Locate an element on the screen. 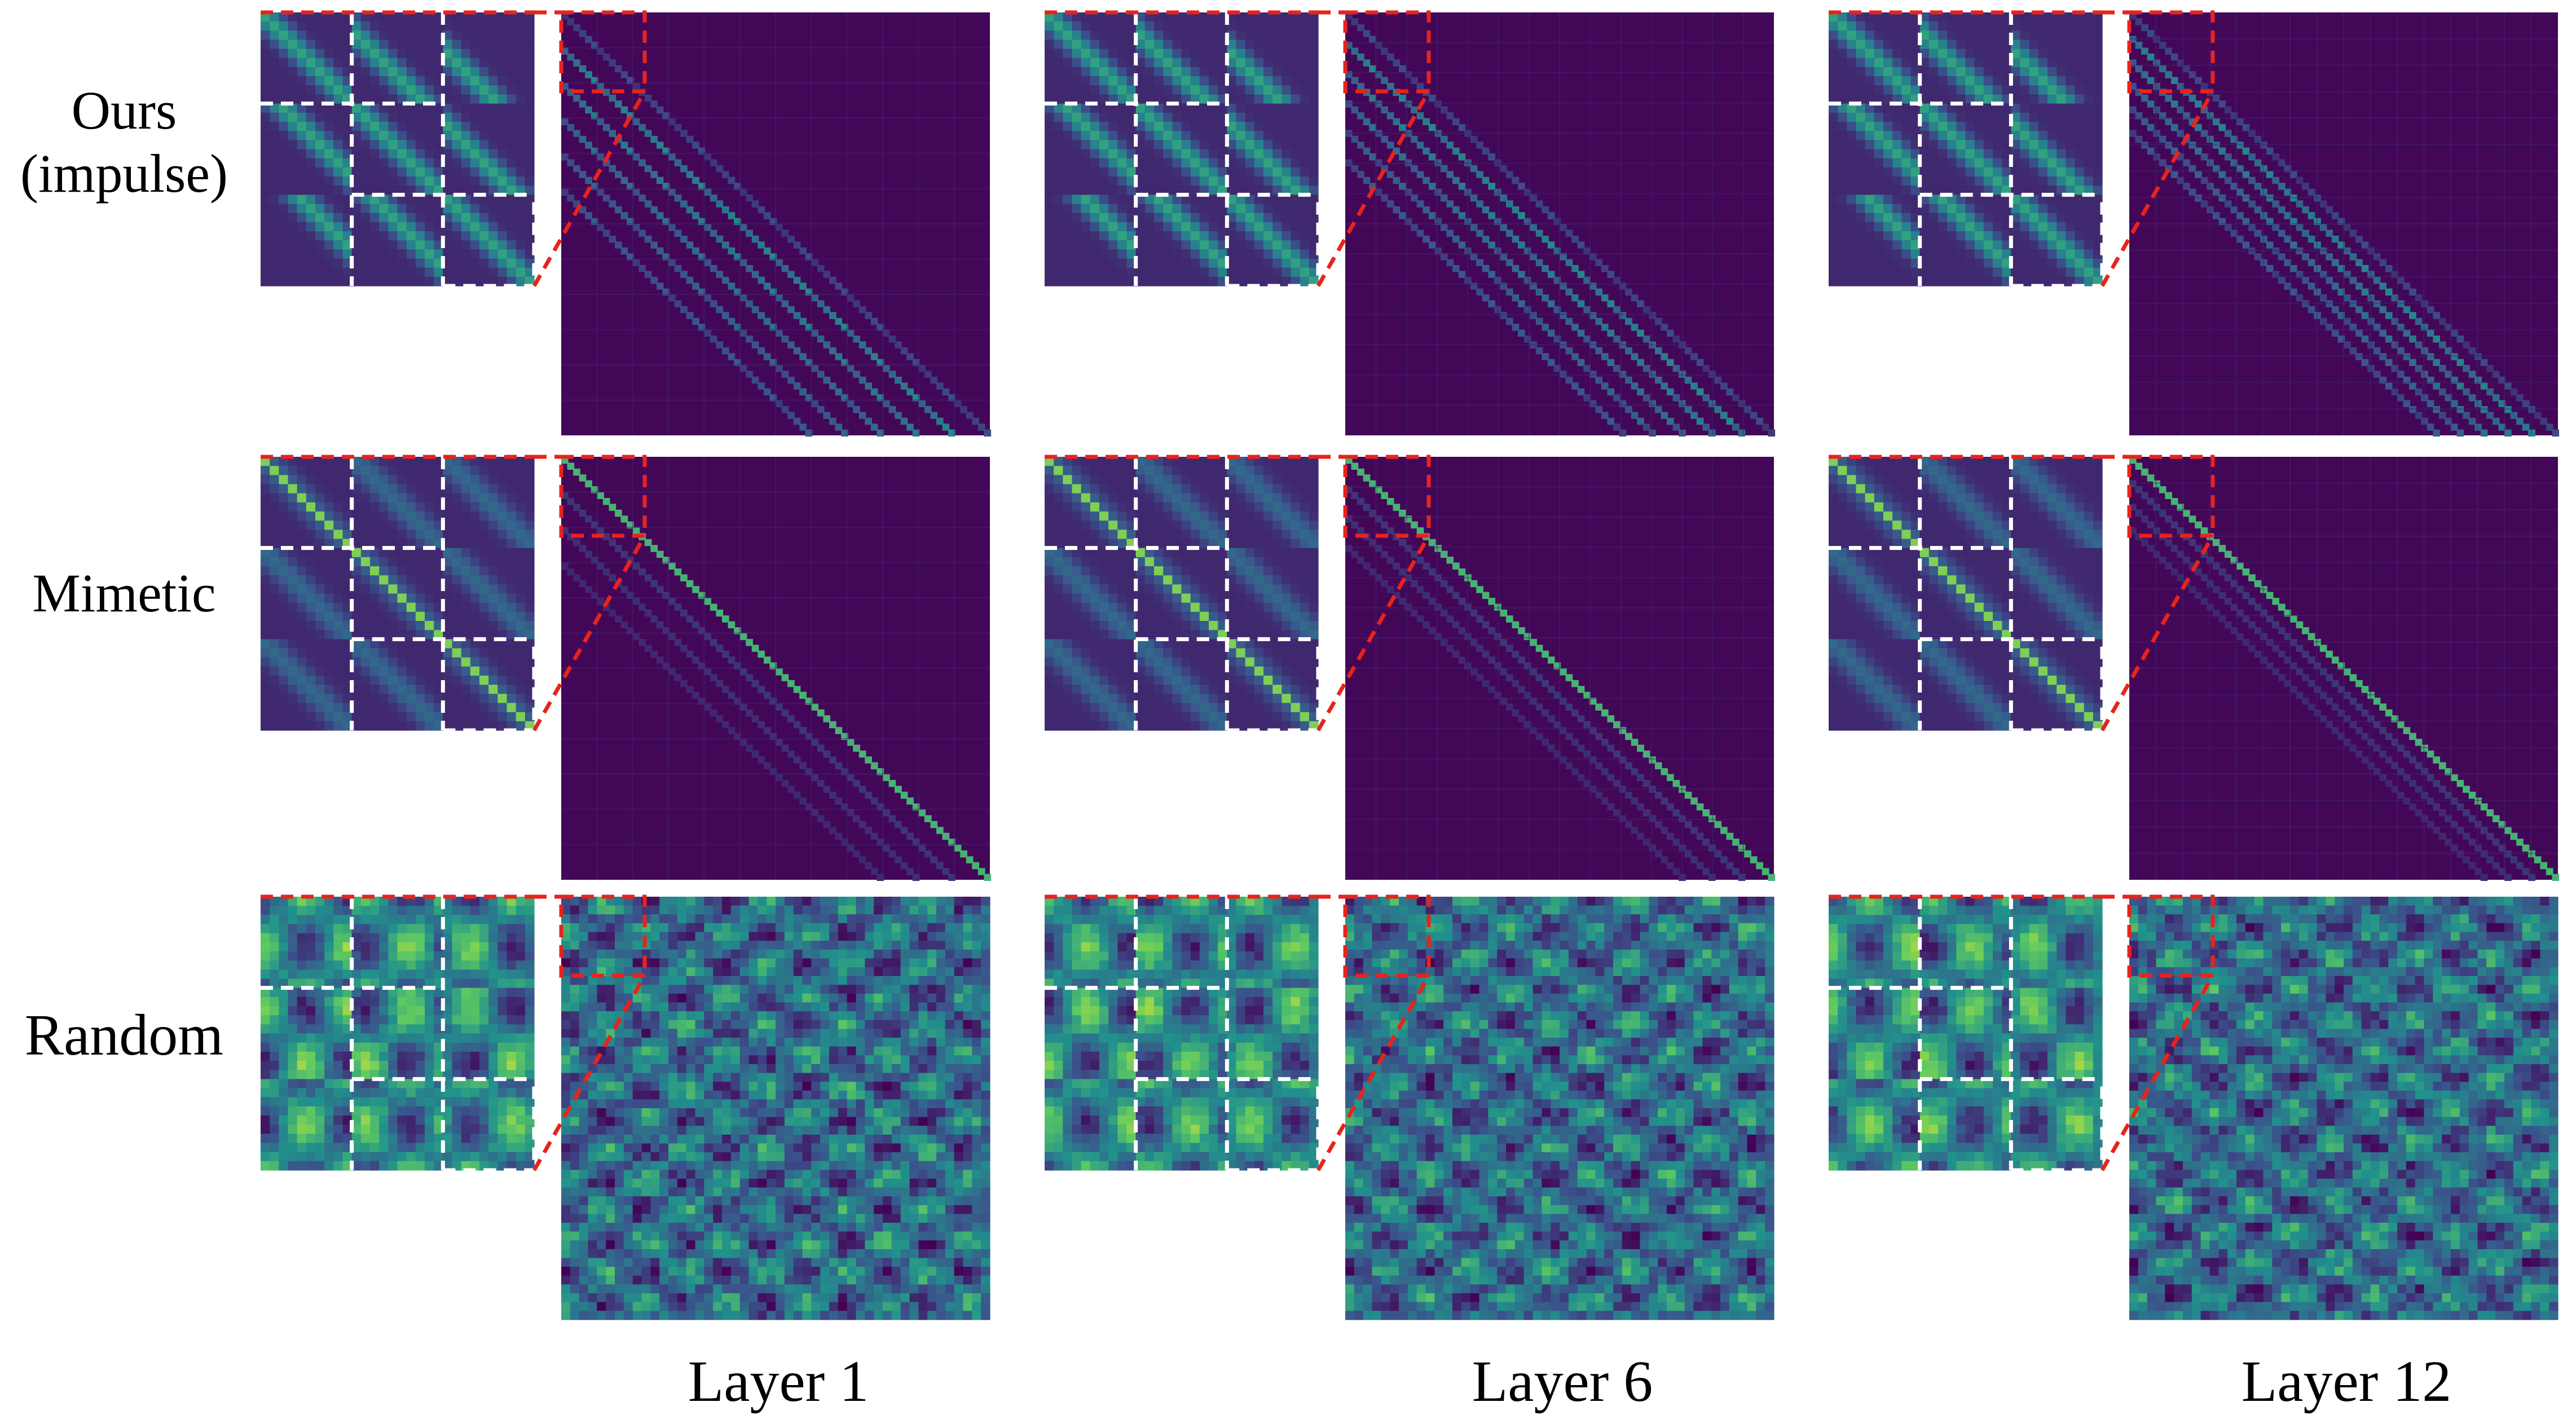 The image size is (2576, 1424). column-label-layer-12: Layer 12 is located at coordinates (2346, 1381).